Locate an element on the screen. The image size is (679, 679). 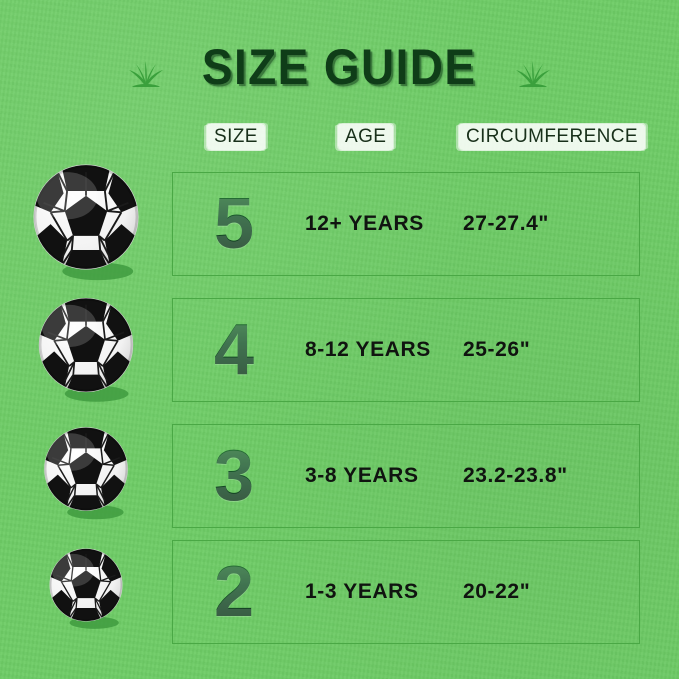
age-value: 1-3 YEARS is located at coordinates (362, 591).